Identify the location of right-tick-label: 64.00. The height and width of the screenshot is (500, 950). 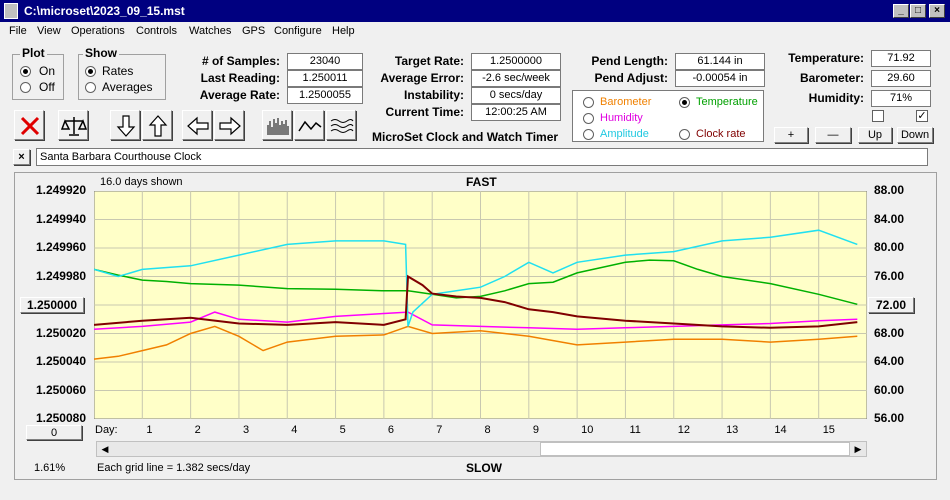
(889, 361).